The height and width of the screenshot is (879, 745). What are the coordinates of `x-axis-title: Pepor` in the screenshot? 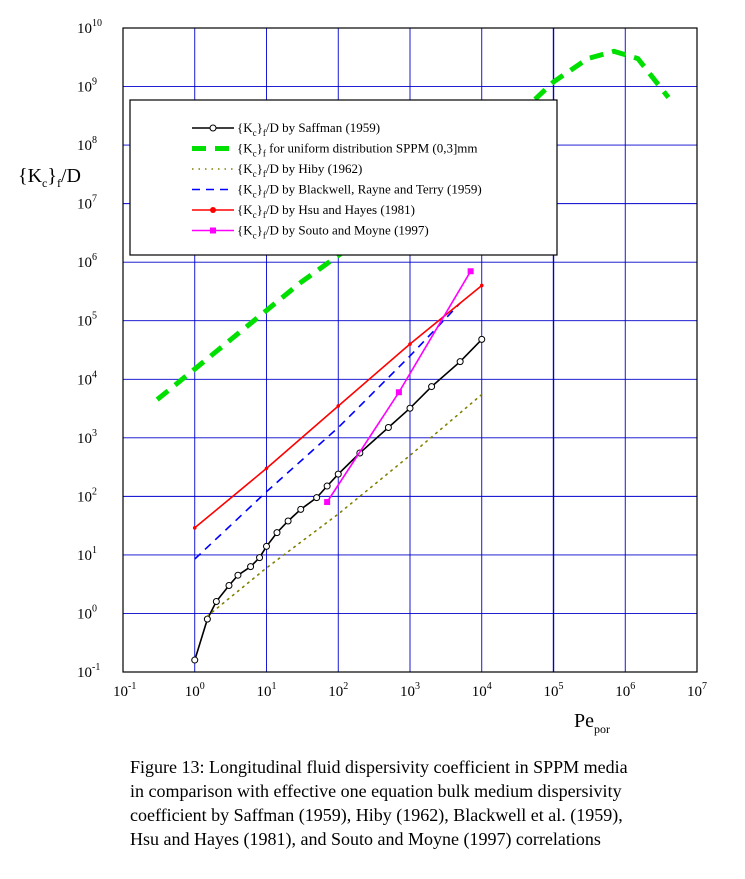 It's located at (592, 723).